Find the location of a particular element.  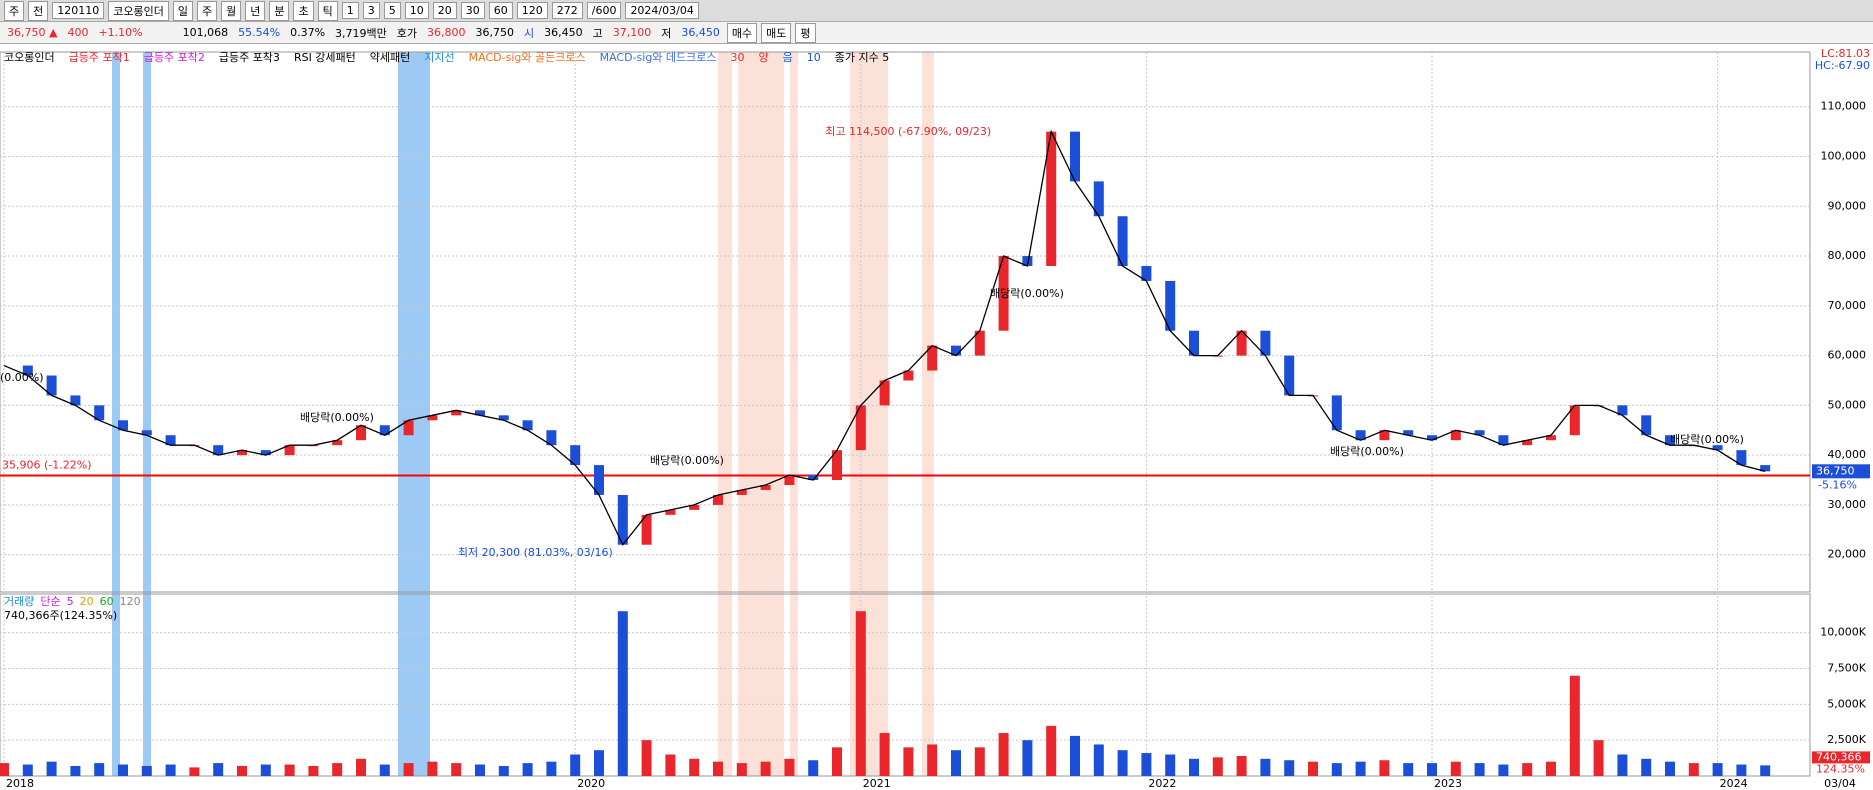

toolbar-button: 매수 is located at coordinates (742, 32).